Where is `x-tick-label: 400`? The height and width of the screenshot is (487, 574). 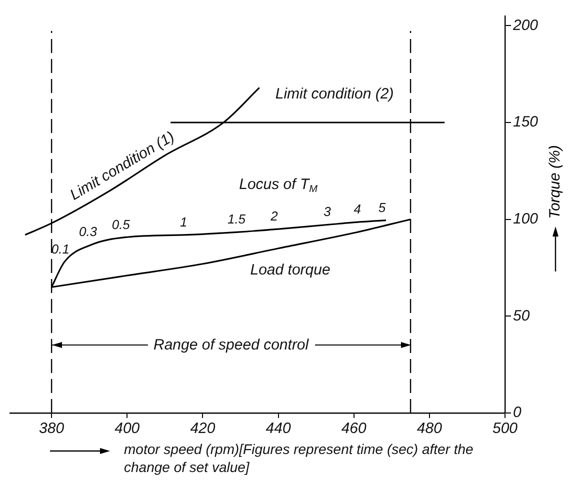 x-tick-label: 400 is located at coordinates (127, 429).